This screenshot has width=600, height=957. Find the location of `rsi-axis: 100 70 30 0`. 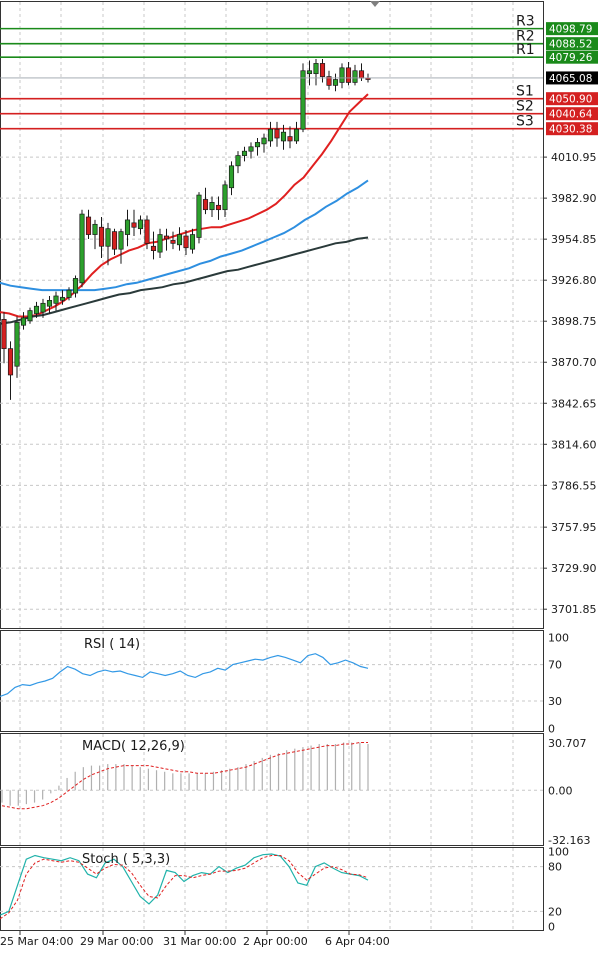

rsi-axis: 100 70 30 0 is located at coordinates (558, 683).